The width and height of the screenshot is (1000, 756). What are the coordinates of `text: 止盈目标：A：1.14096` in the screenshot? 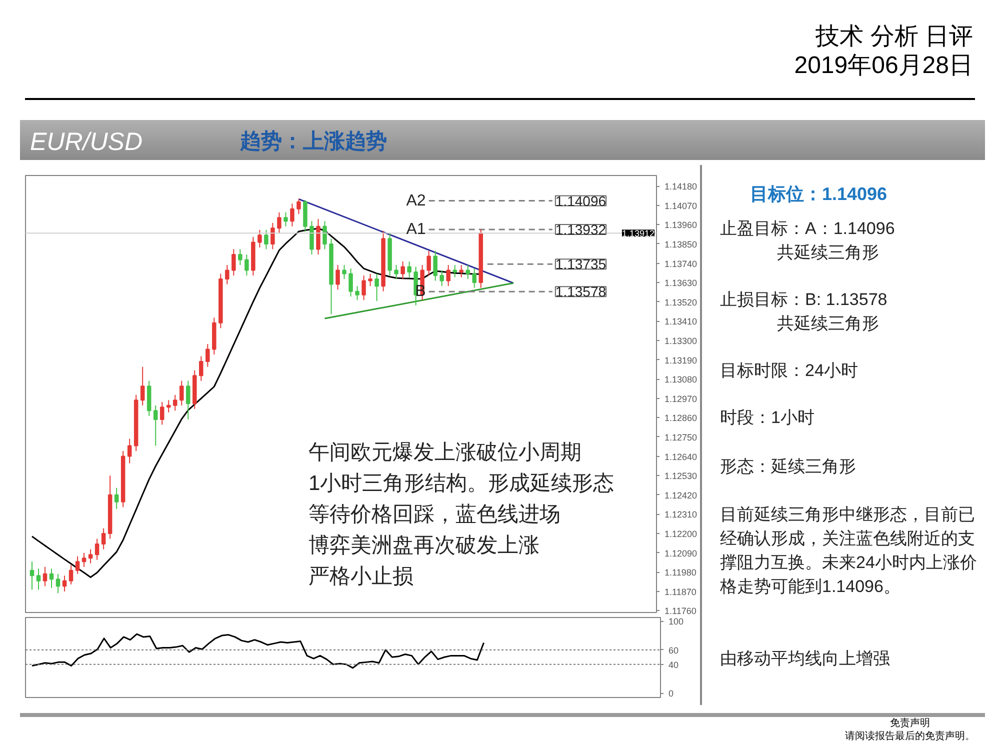 It's located at (808, 229).